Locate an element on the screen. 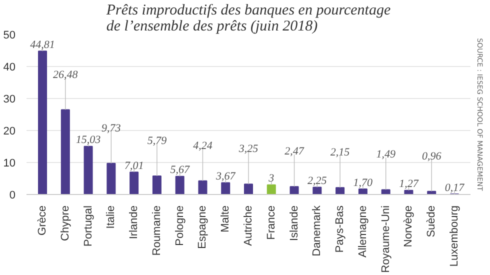 The width and height of the screenshot is (490, 275). x-tick-label: Portugal is located at coordinates (88, 225).